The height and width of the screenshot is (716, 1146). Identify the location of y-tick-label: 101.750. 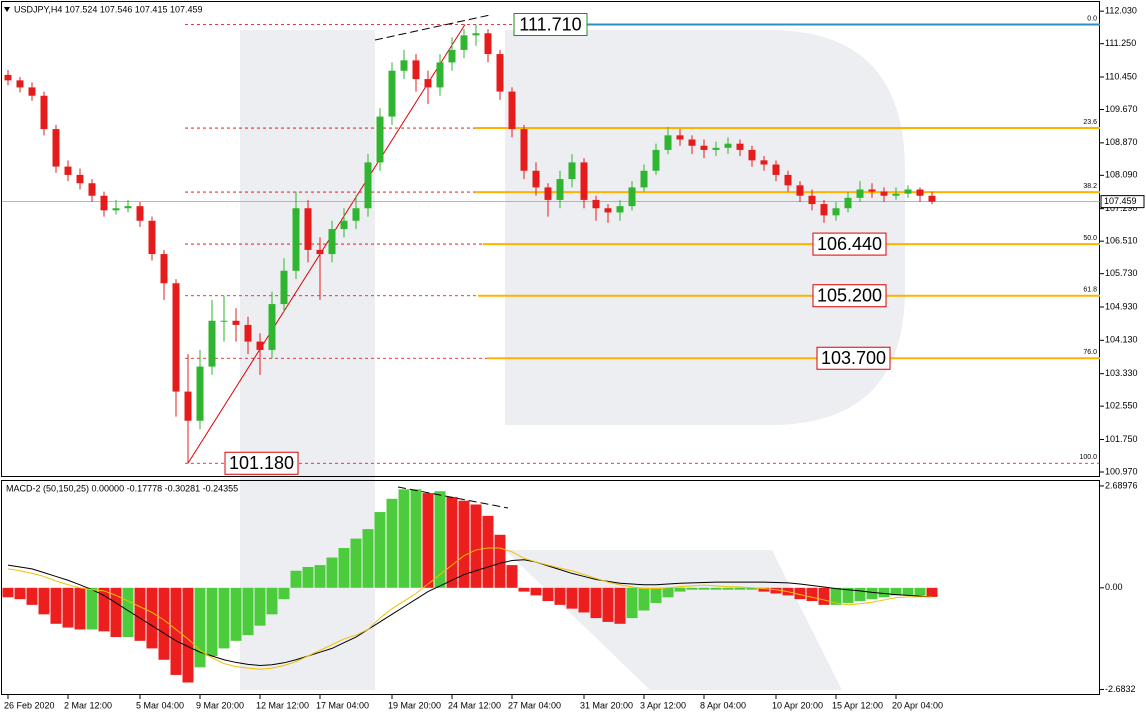
(1121, 439).